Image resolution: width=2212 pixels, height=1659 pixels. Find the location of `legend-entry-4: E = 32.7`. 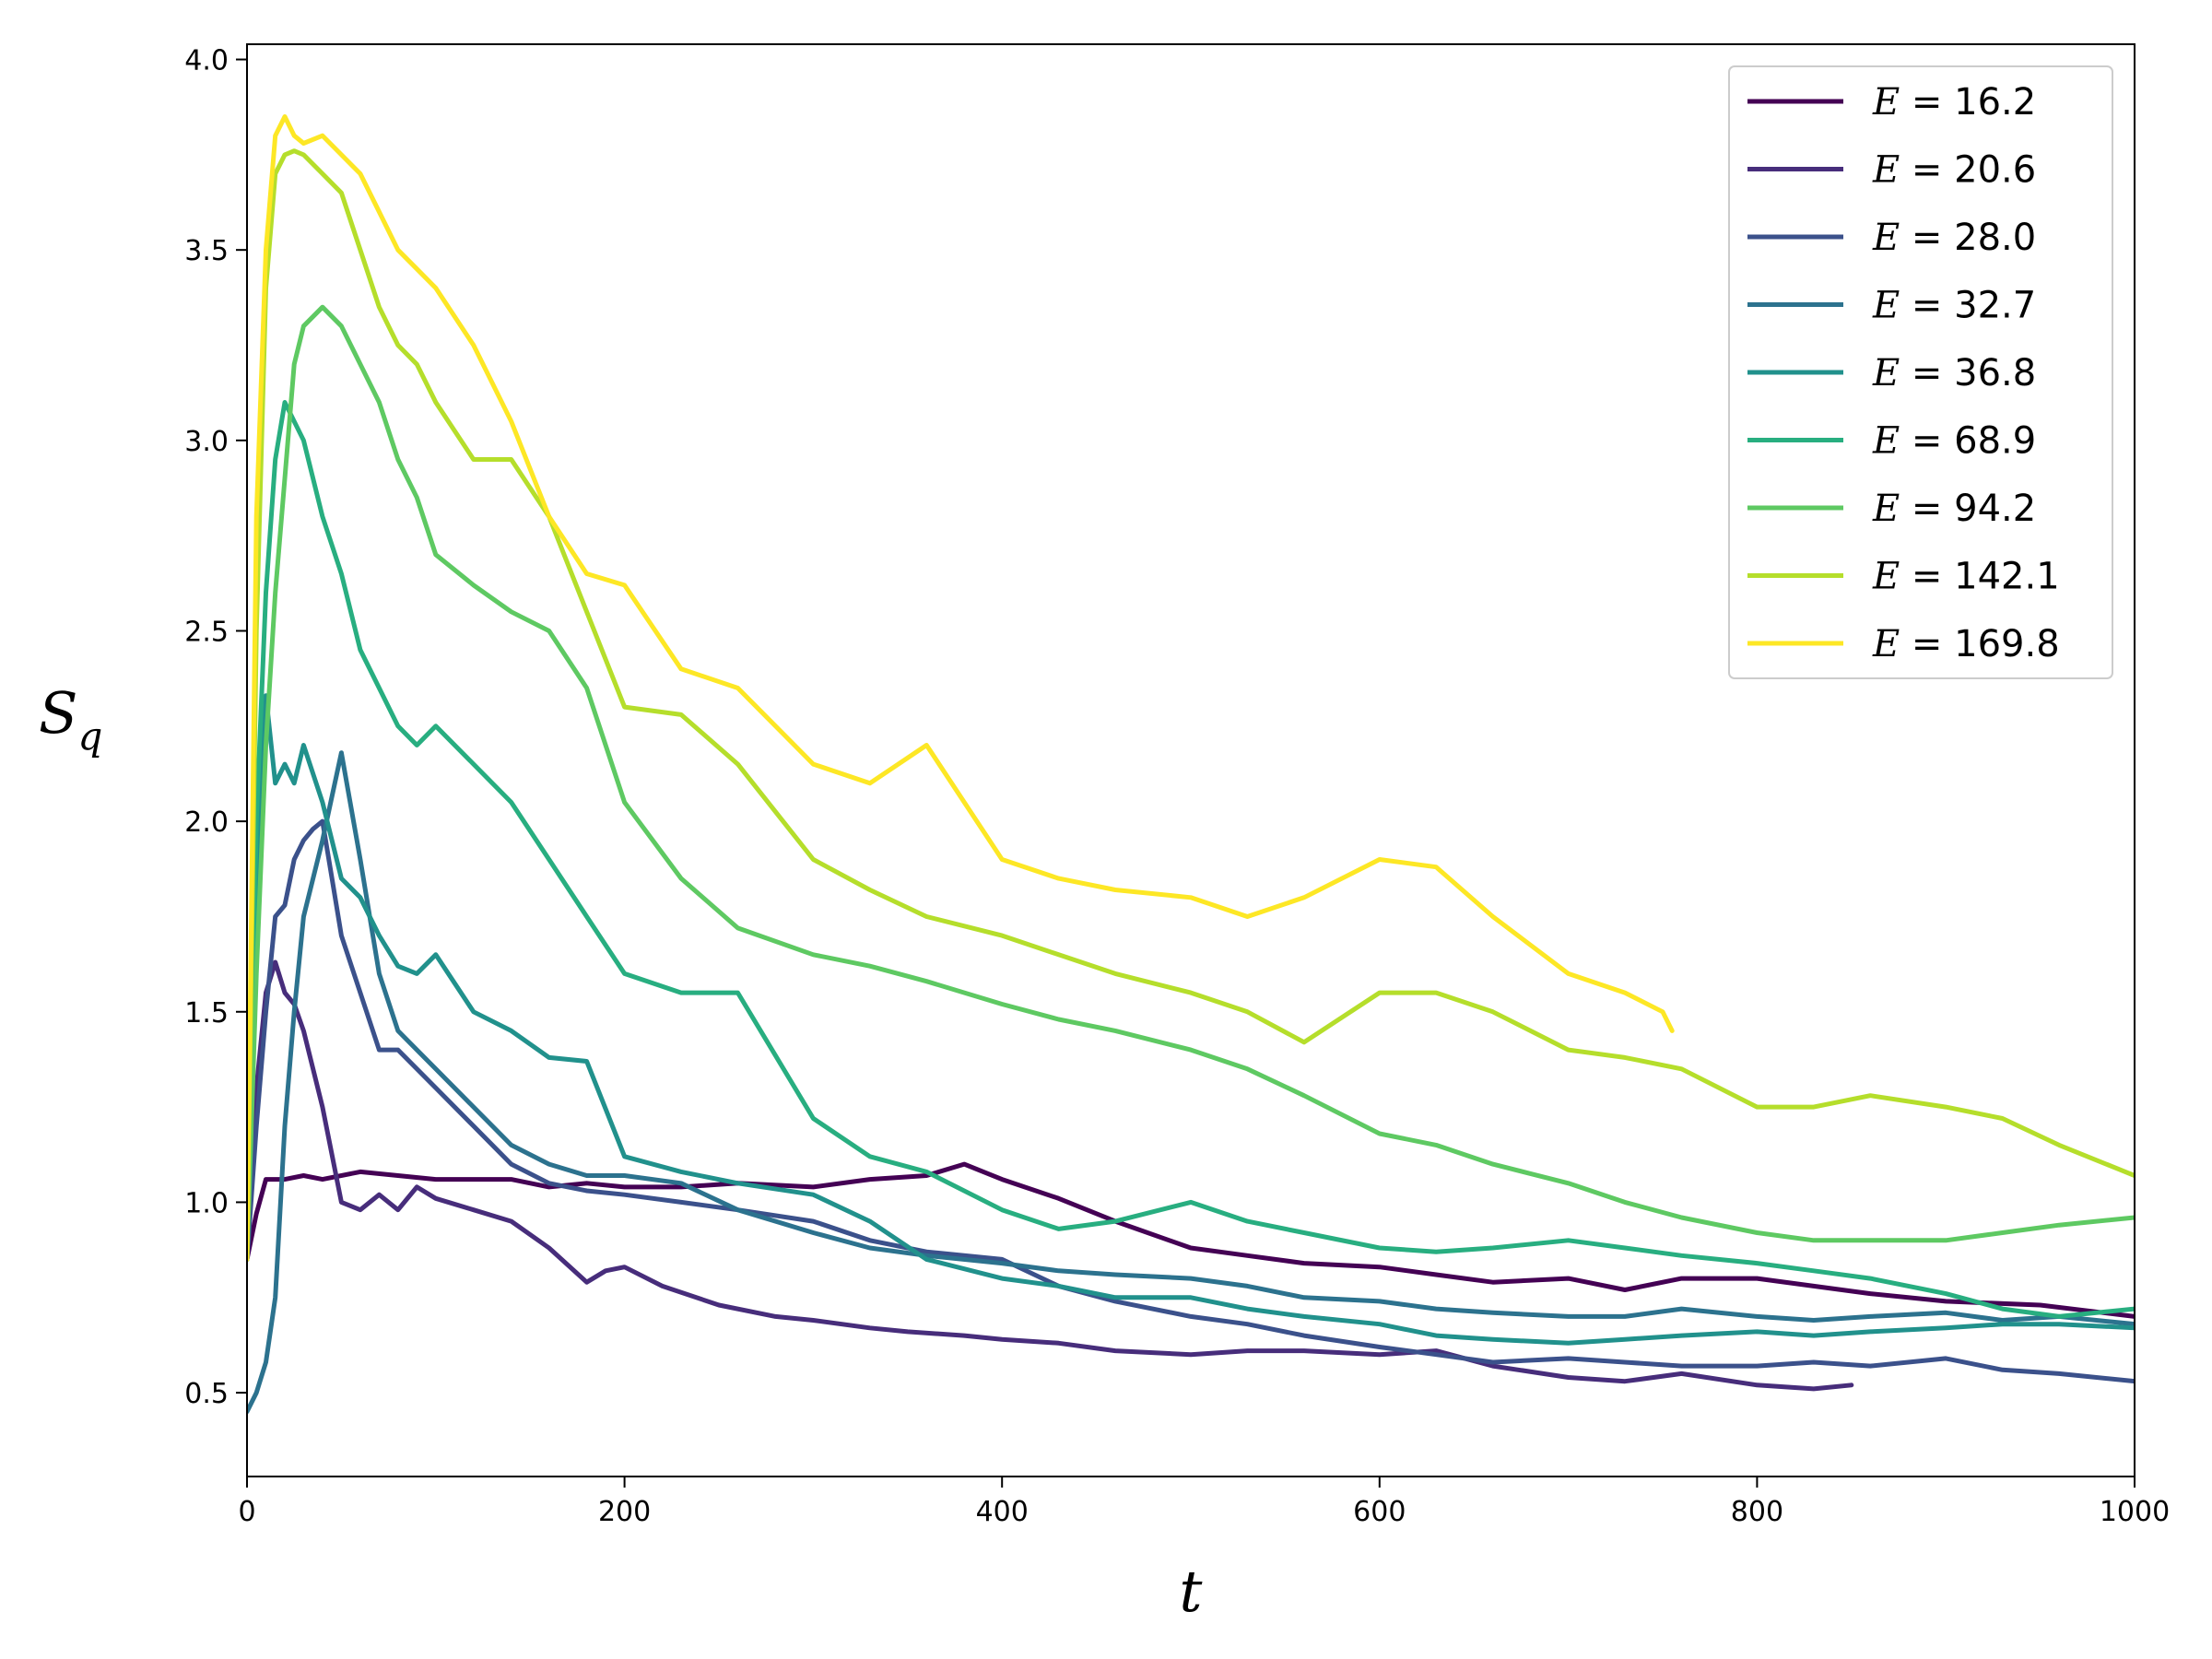

legend-entry-4: E = 32.7 is located at coordinates (1954, 306).